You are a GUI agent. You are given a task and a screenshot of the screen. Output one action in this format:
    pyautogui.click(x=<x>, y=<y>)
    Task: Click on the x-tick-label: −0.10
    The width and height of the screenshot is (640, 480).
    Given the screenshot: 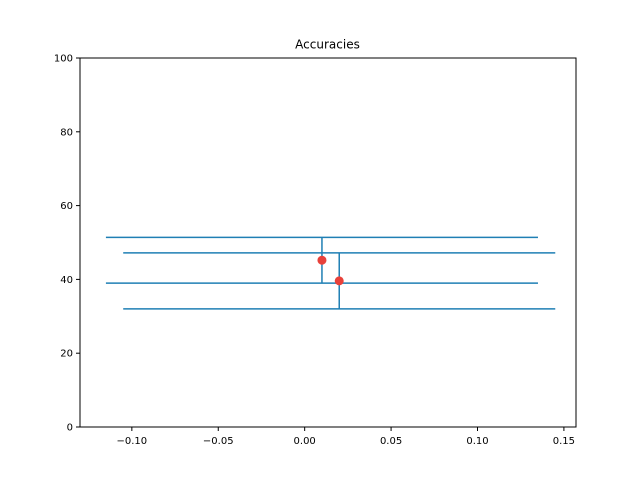 What is the action you would take?
    pyautogui.click(x=132, y=441)
    